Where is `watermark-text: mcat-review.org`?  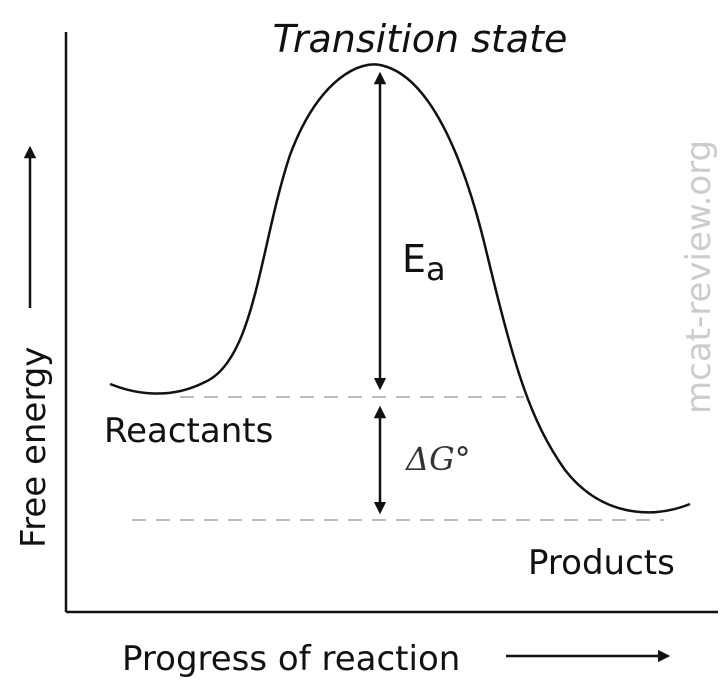 watermark-text: mcat-review.org is located at coordinates (699, 277).